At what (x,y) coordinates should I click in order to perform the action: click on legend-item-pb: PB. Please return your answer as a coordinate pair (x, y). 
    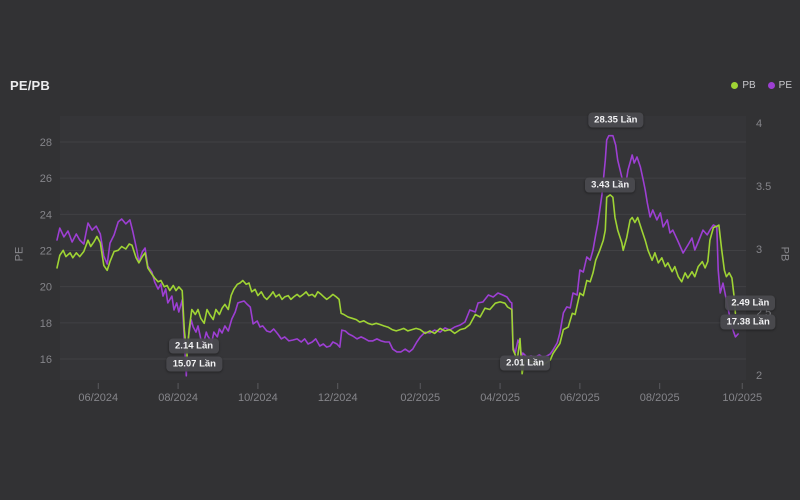
    Looking at the image, I should click on (743, 85).